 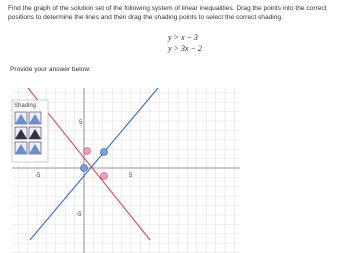 I want to click on x-tick-label: -5, so click(x=38, y=176).